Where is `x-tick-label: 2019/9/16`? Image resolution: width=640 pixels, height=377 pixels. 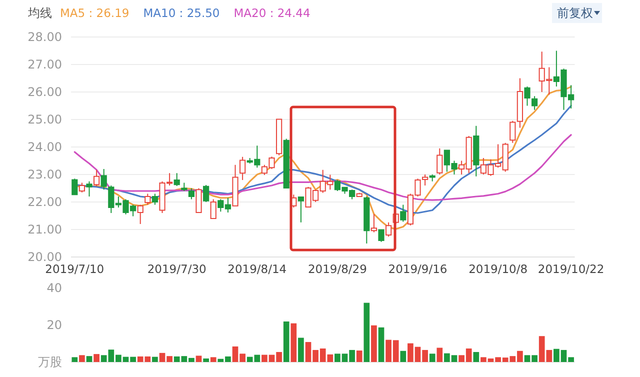 x-tick-label: 2019/9/16 is located at coordinates (418, 269).